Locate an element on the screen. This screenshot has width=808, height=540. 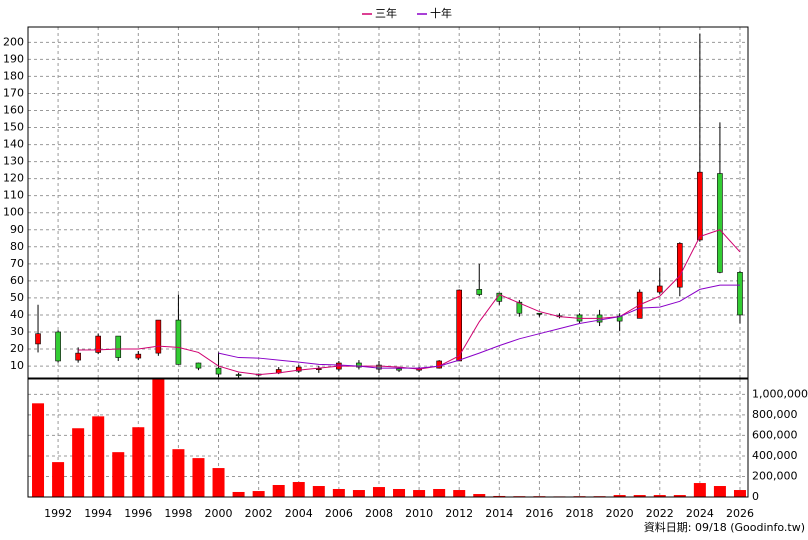
x-tick-label: 1994 is located at coordinates (98, 513).